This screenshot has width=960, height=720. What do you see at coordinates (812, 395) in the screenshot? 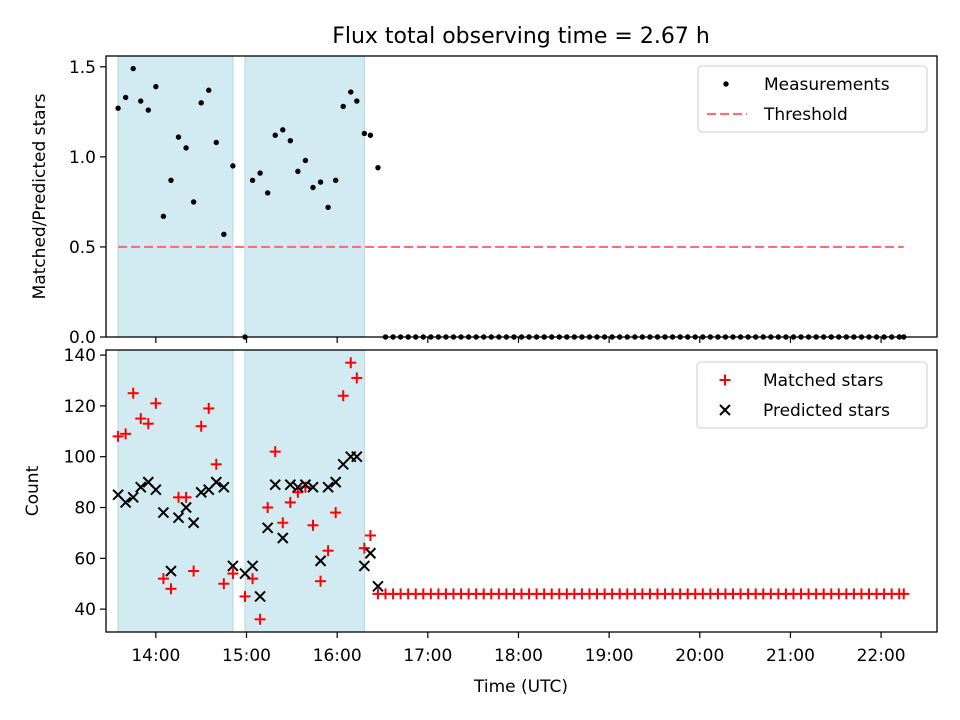
I see `legend: Matched stars Predicted stars` at bounding box center [812, 395].